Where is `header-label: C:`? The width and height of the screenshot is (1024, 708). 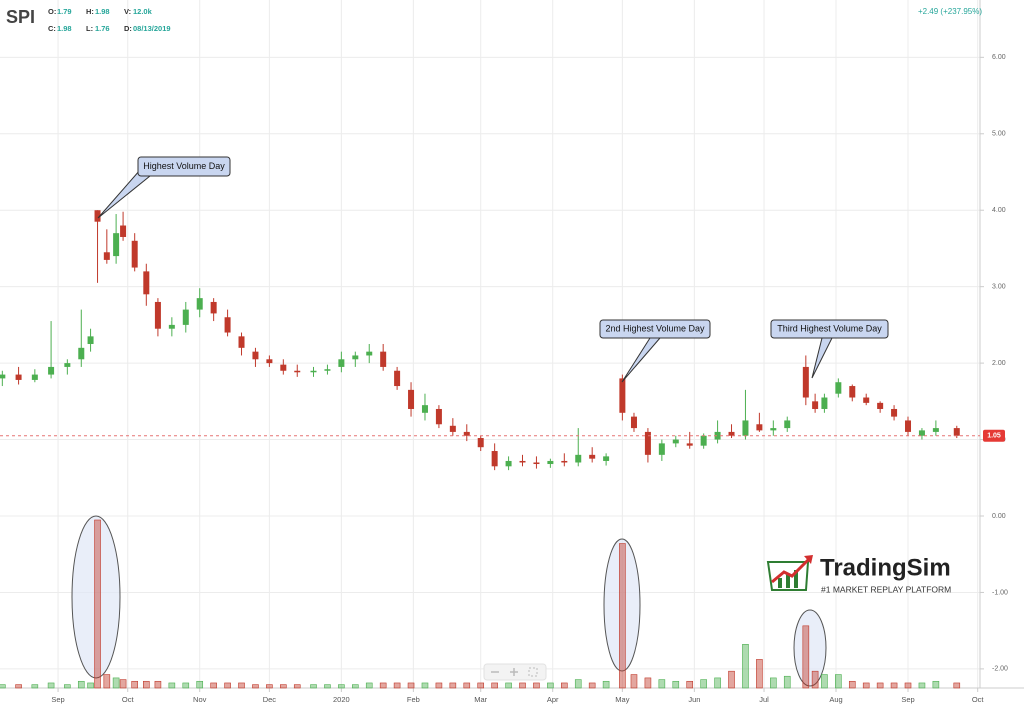
header-label: C: is located at coordinates (52, 28).